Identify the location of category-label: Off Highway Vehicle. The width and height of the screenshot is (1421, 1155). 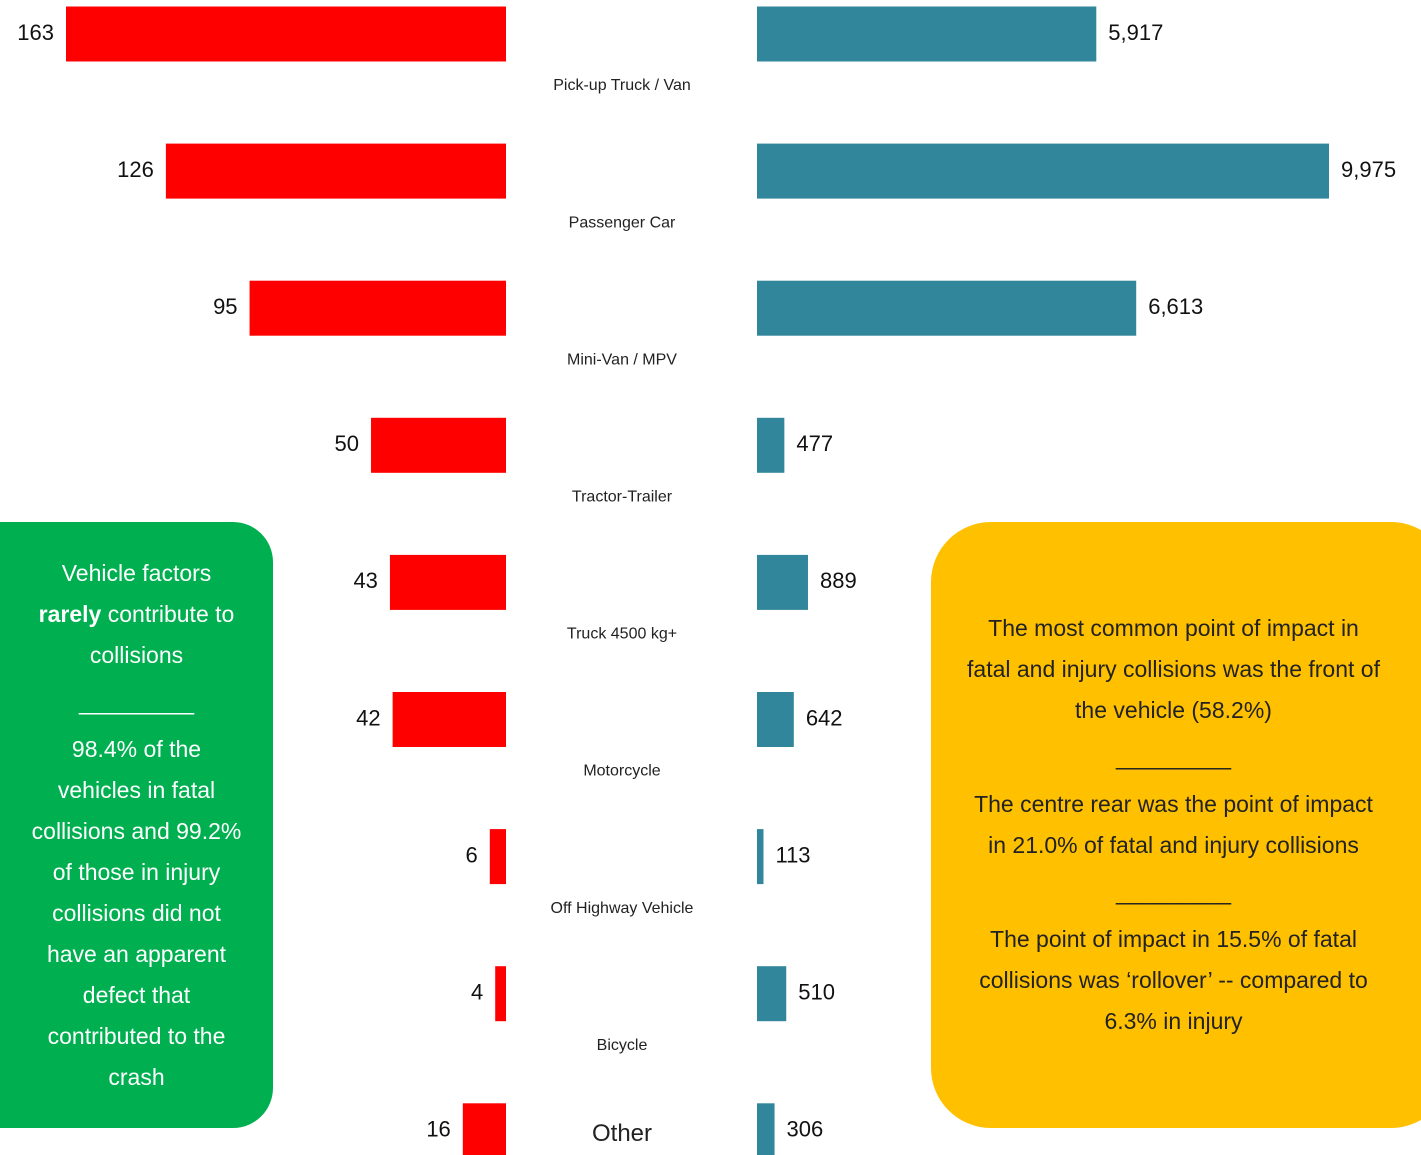
(622, 908).